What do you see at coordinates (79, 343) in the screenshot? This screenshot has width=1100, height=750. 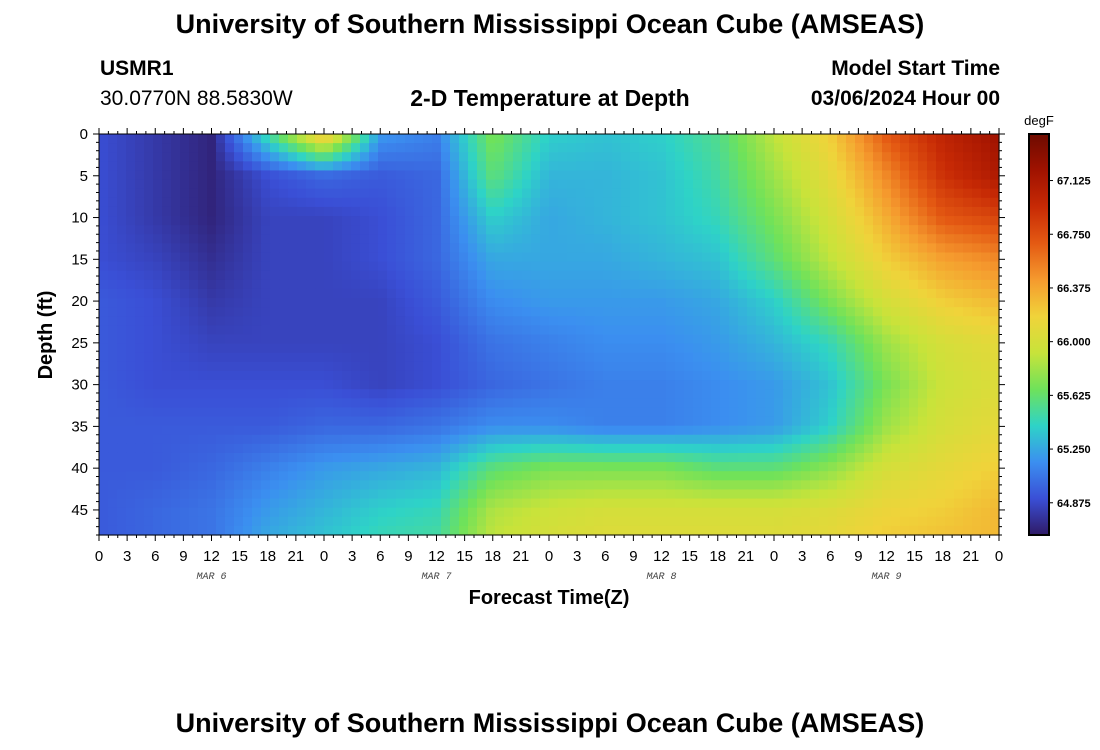 I see `y-tick-label: 25` at bounding box center [79, 343].